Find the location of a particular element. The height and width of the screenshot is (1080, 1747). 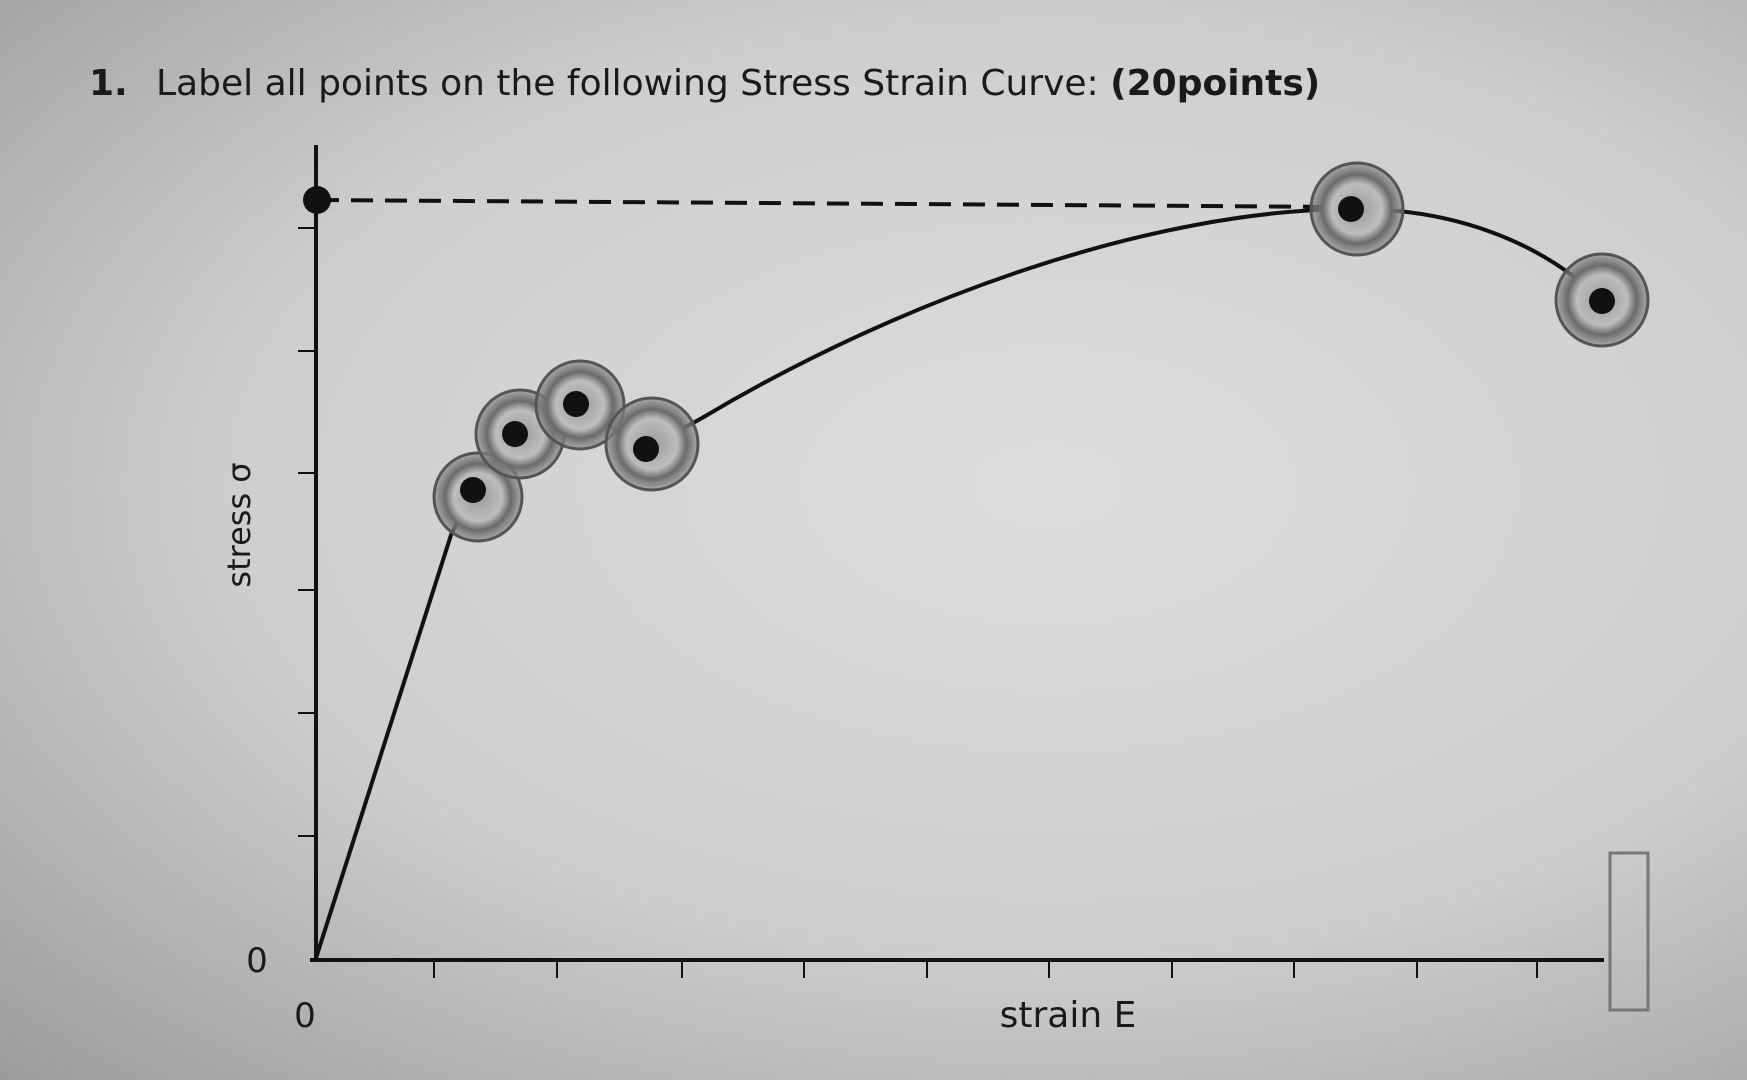

question-points: (20points) is located at coordinates (1215, 83).